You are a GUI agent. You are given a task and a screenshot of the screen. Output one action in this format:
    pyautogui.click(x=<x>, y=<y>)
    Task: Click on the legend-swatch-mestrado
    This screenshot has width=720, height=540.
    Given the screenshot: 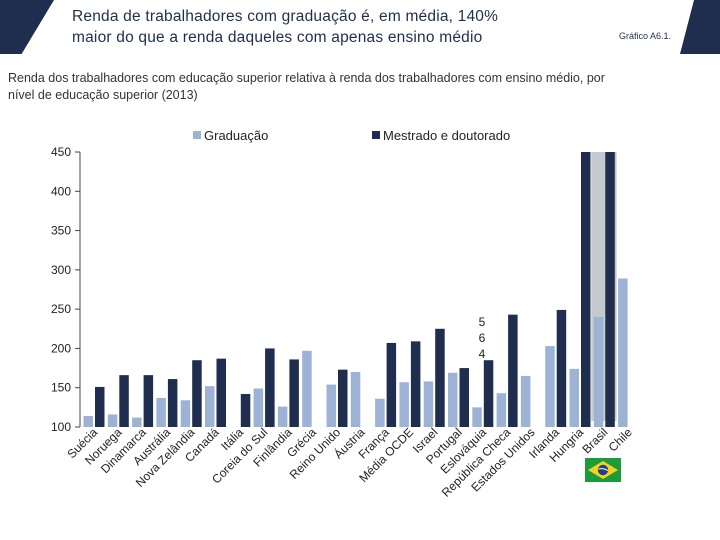 What is the action you would take?
    pyautogui.click(x=376, y=135)
    